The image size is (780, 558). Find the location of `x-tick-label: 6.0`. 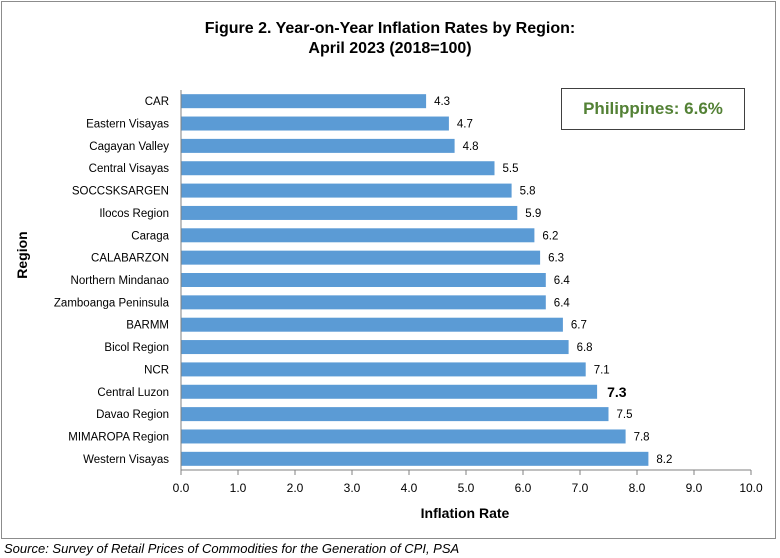

x-tick-label: 6.0 is located at coordinates (523, 488).